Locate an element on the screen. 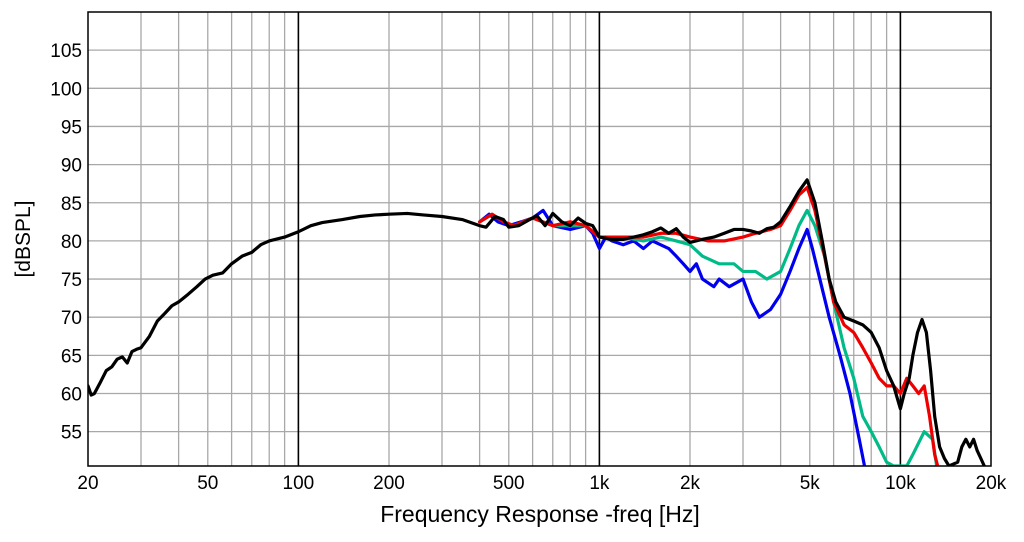 This screenshot has height=542, width=1024. x-tick-label: 1k is located at coordinates (599, 483).